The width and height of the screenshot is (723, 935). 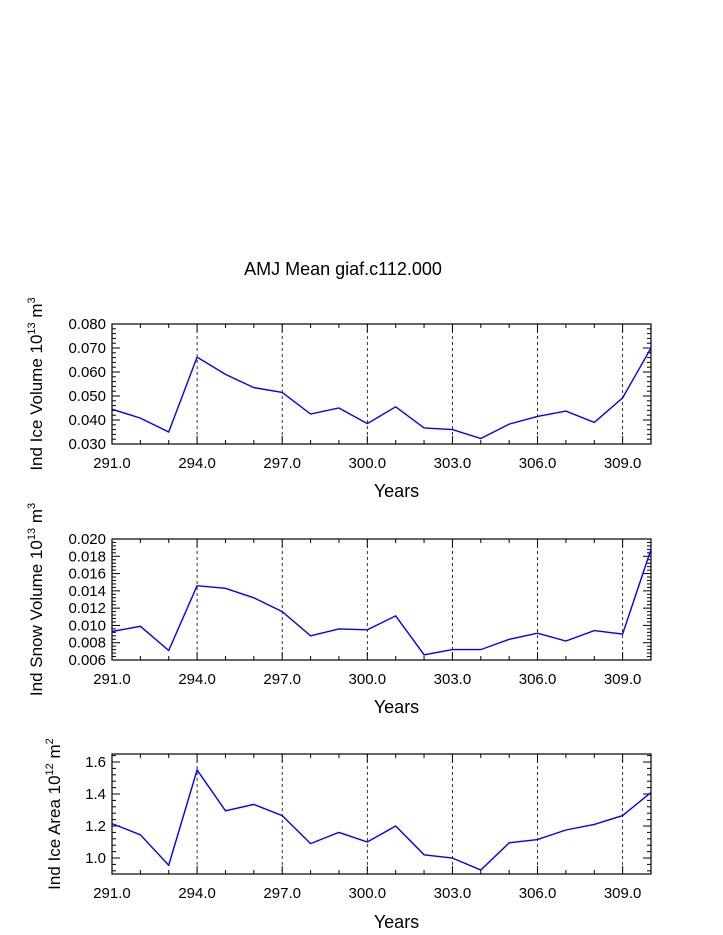 I want to click on y-axis-label-part: Ind Ice Area 10, so click(x=54, y=832).